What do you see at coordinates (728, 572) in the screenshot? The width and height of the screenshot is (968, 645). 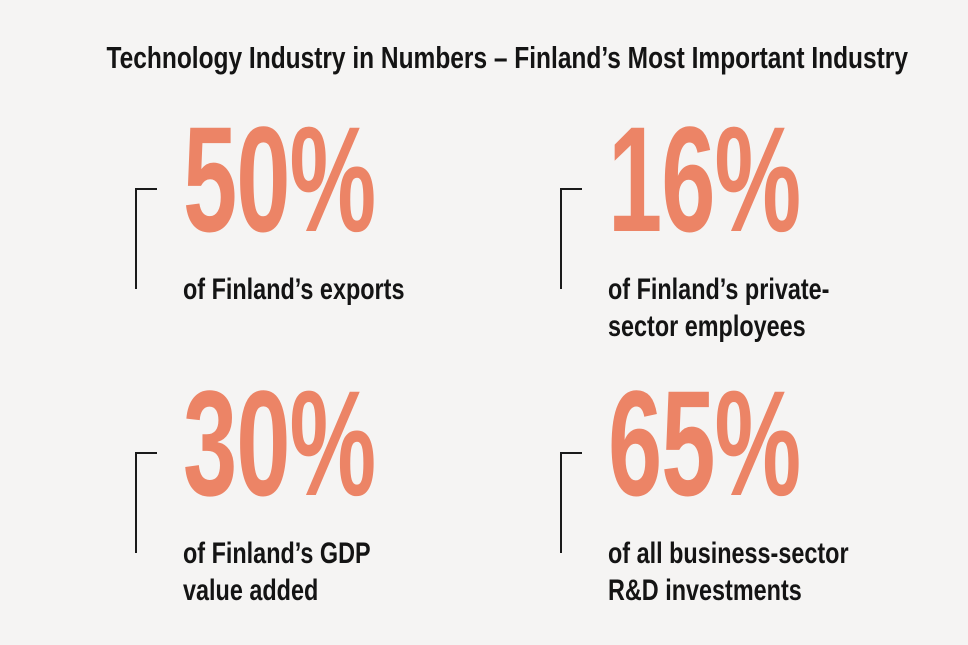 I see `stat-label: of all business-sector R&D investments` at bounding box center [728, 572].